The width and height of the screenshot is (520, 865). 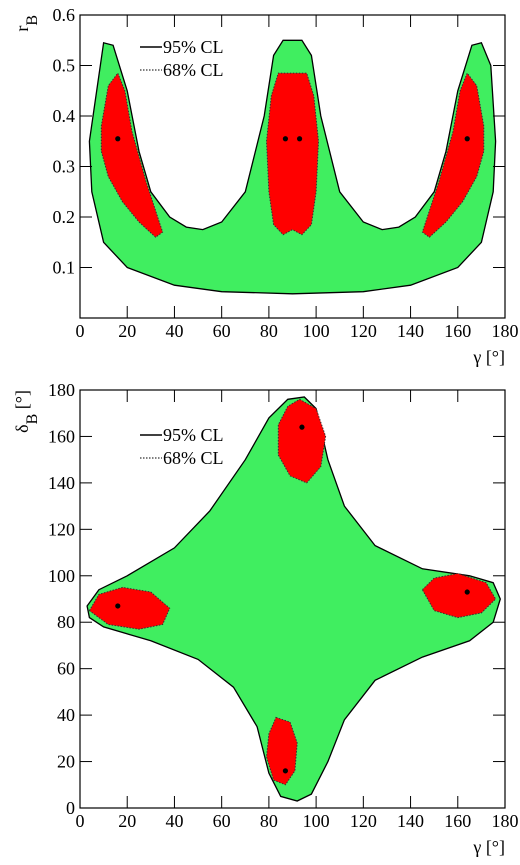 I want to click on y-tick-label: 0.5, so click(x=64, y=66).